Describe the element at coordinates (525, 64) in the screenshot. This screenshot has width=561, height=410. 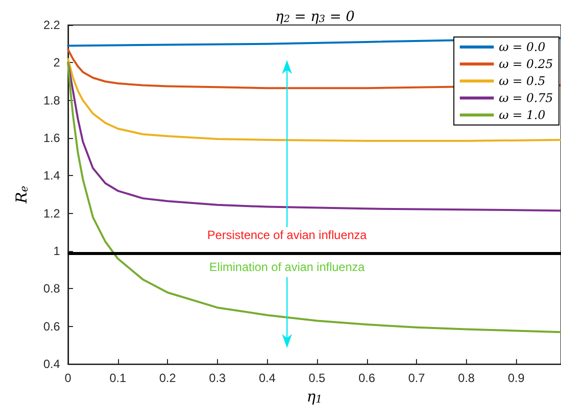
I see `legend-label: ω = 0.25` at that location.